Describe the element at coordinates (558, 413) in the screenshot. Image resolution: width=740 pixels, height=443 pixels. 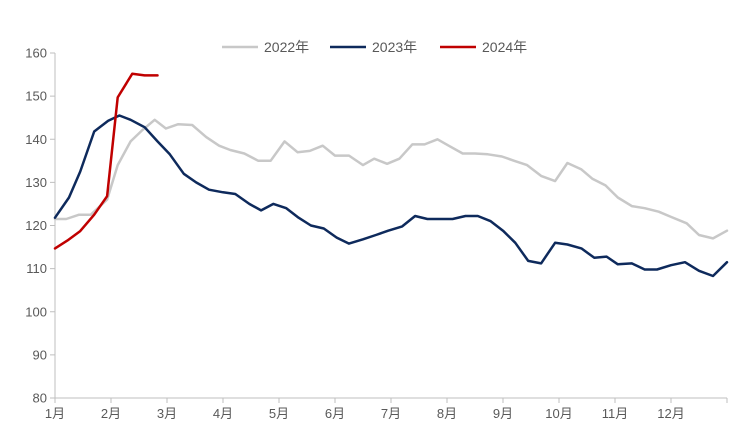
I see `x-tick-label: 10月` at that location.